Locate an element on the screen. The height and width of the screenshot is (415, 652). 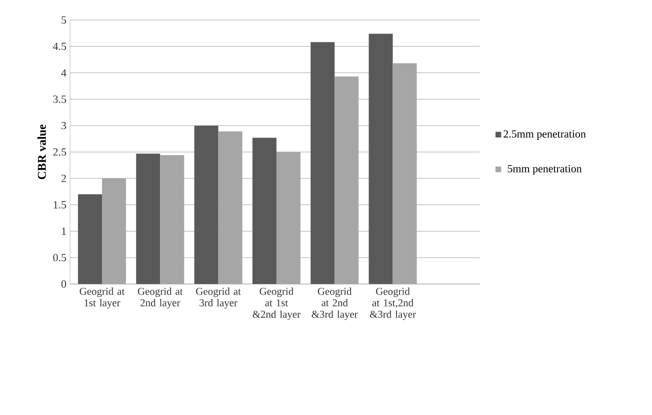
y-tick-label: 2 is located at coordinates (63, 178).